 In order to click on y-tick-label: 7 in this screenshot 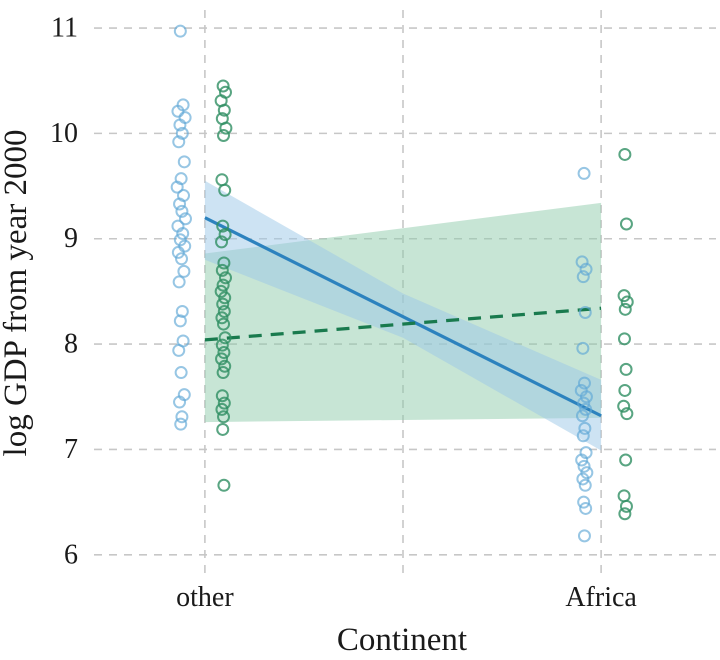, I will do `click(71, 449)`.